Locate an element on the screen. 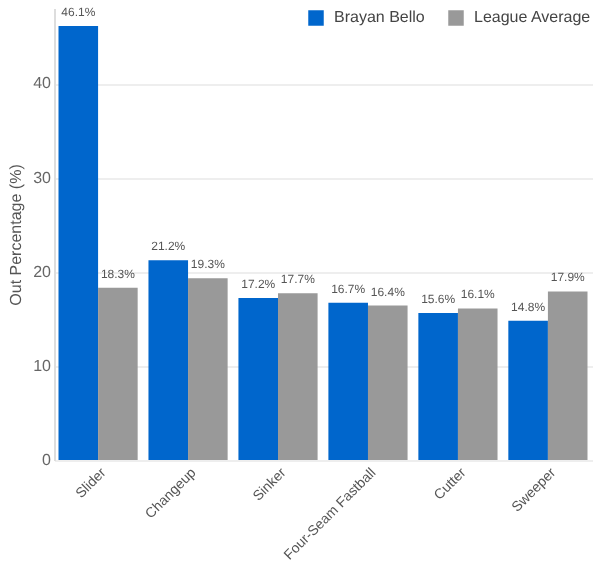 This screenshot has height=570, width=600. y-axis-title: Out Percentage (%) is located at coordinates (16, 234).